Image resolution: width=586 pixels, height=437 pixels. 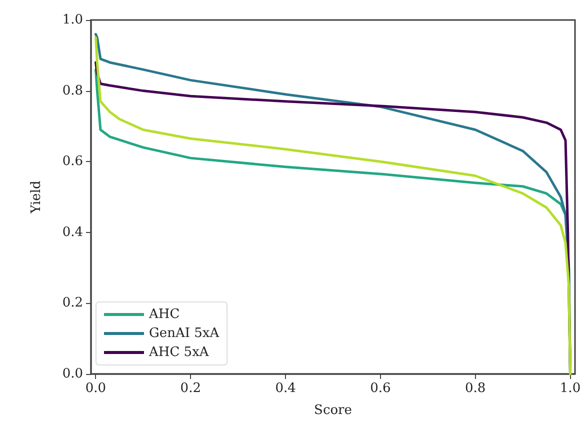 What do you see at coordinates (184, 333) in the screenshot?
I see `legend-label: GenAI 5xA` at bounding box center [184, 333].